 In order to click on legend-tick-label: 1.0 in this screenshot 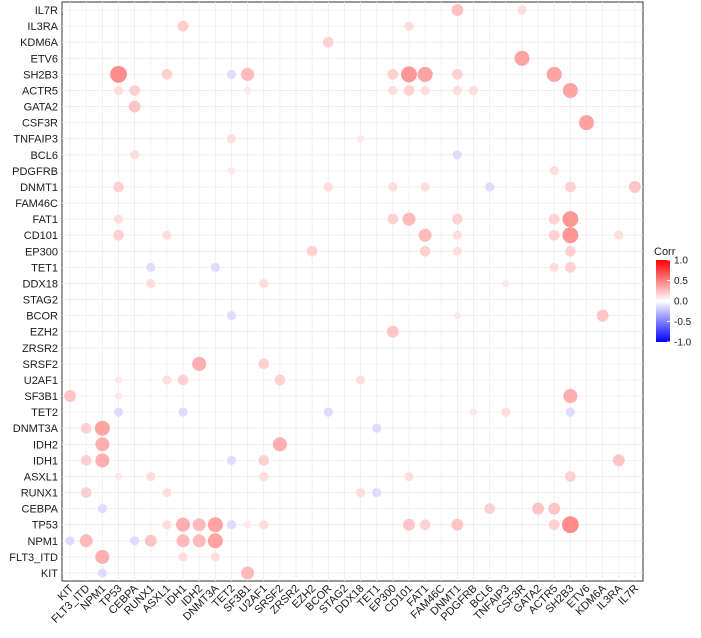, I will do `click(681, 261)`.